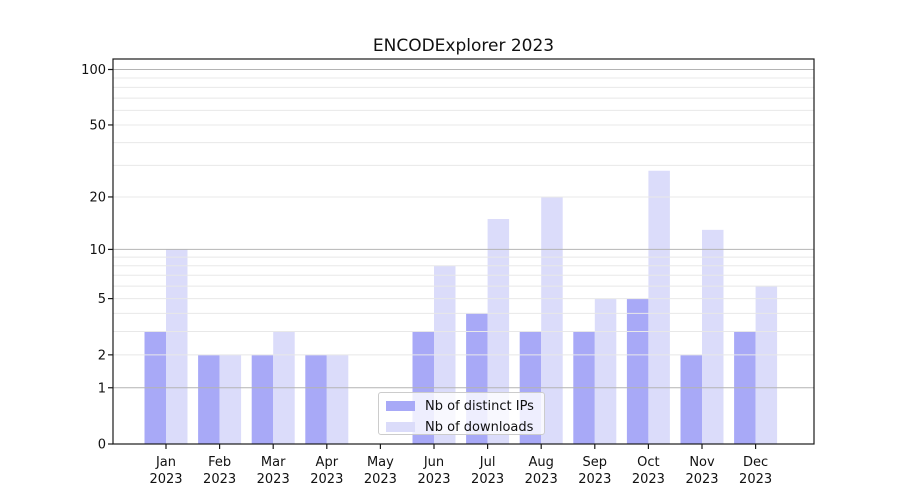 Image resolution: width=900 pixels, height=500 pixels. I want to click on bar-downloads-dec, so click(766, 365).